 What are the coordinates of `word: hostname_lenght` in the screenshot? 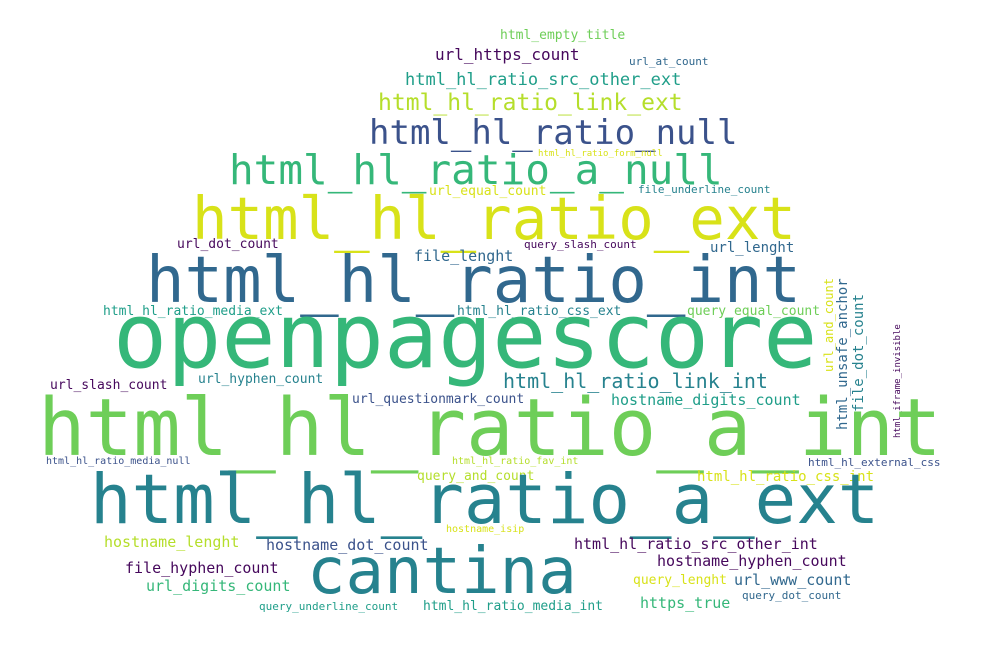 It's located at (172, 542).